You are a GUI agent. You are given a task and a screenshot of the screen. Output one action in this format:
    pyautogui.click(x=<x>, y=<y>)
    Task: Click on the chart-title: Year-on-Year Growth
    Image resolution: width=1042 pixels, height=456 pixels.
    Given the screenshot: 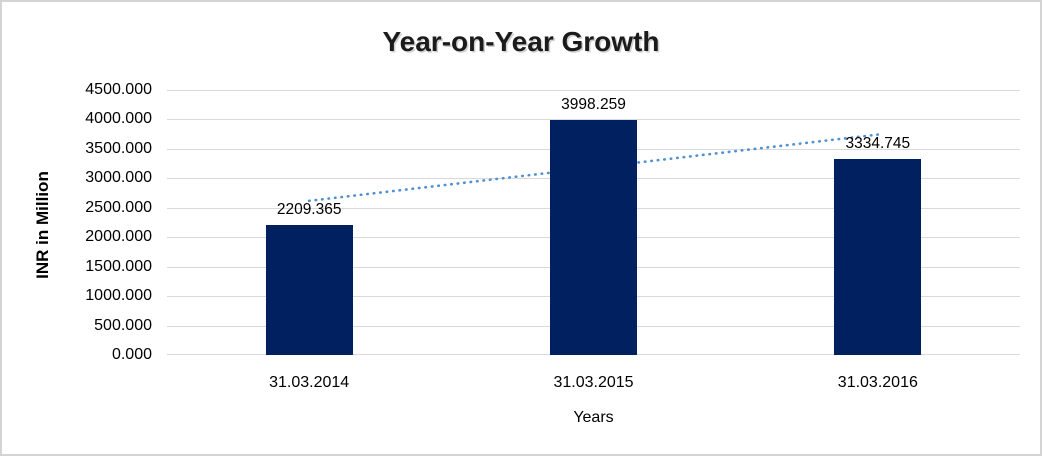 What is the action you would take?
    pyautogui.click(x=521, y=41)
    